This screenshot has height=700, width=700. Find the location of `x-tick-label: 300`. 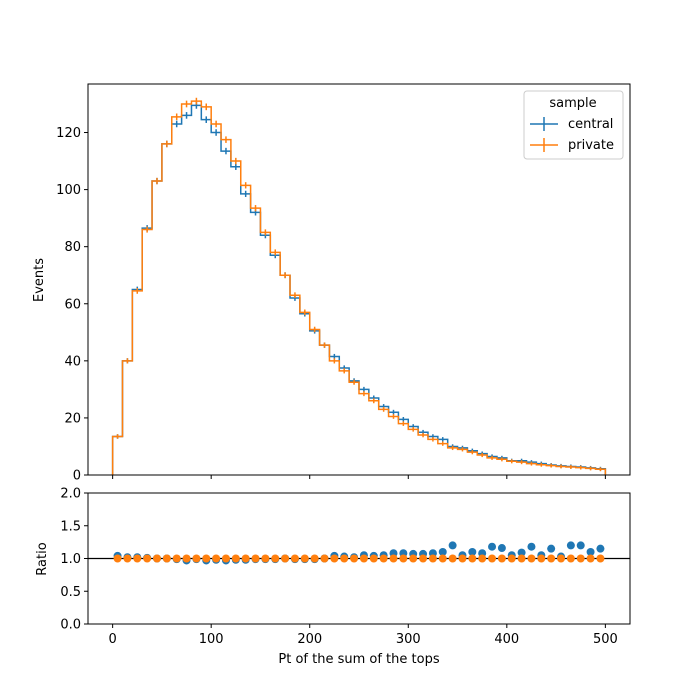

x-tick-label: 300 is located at coordinates (408, 639).